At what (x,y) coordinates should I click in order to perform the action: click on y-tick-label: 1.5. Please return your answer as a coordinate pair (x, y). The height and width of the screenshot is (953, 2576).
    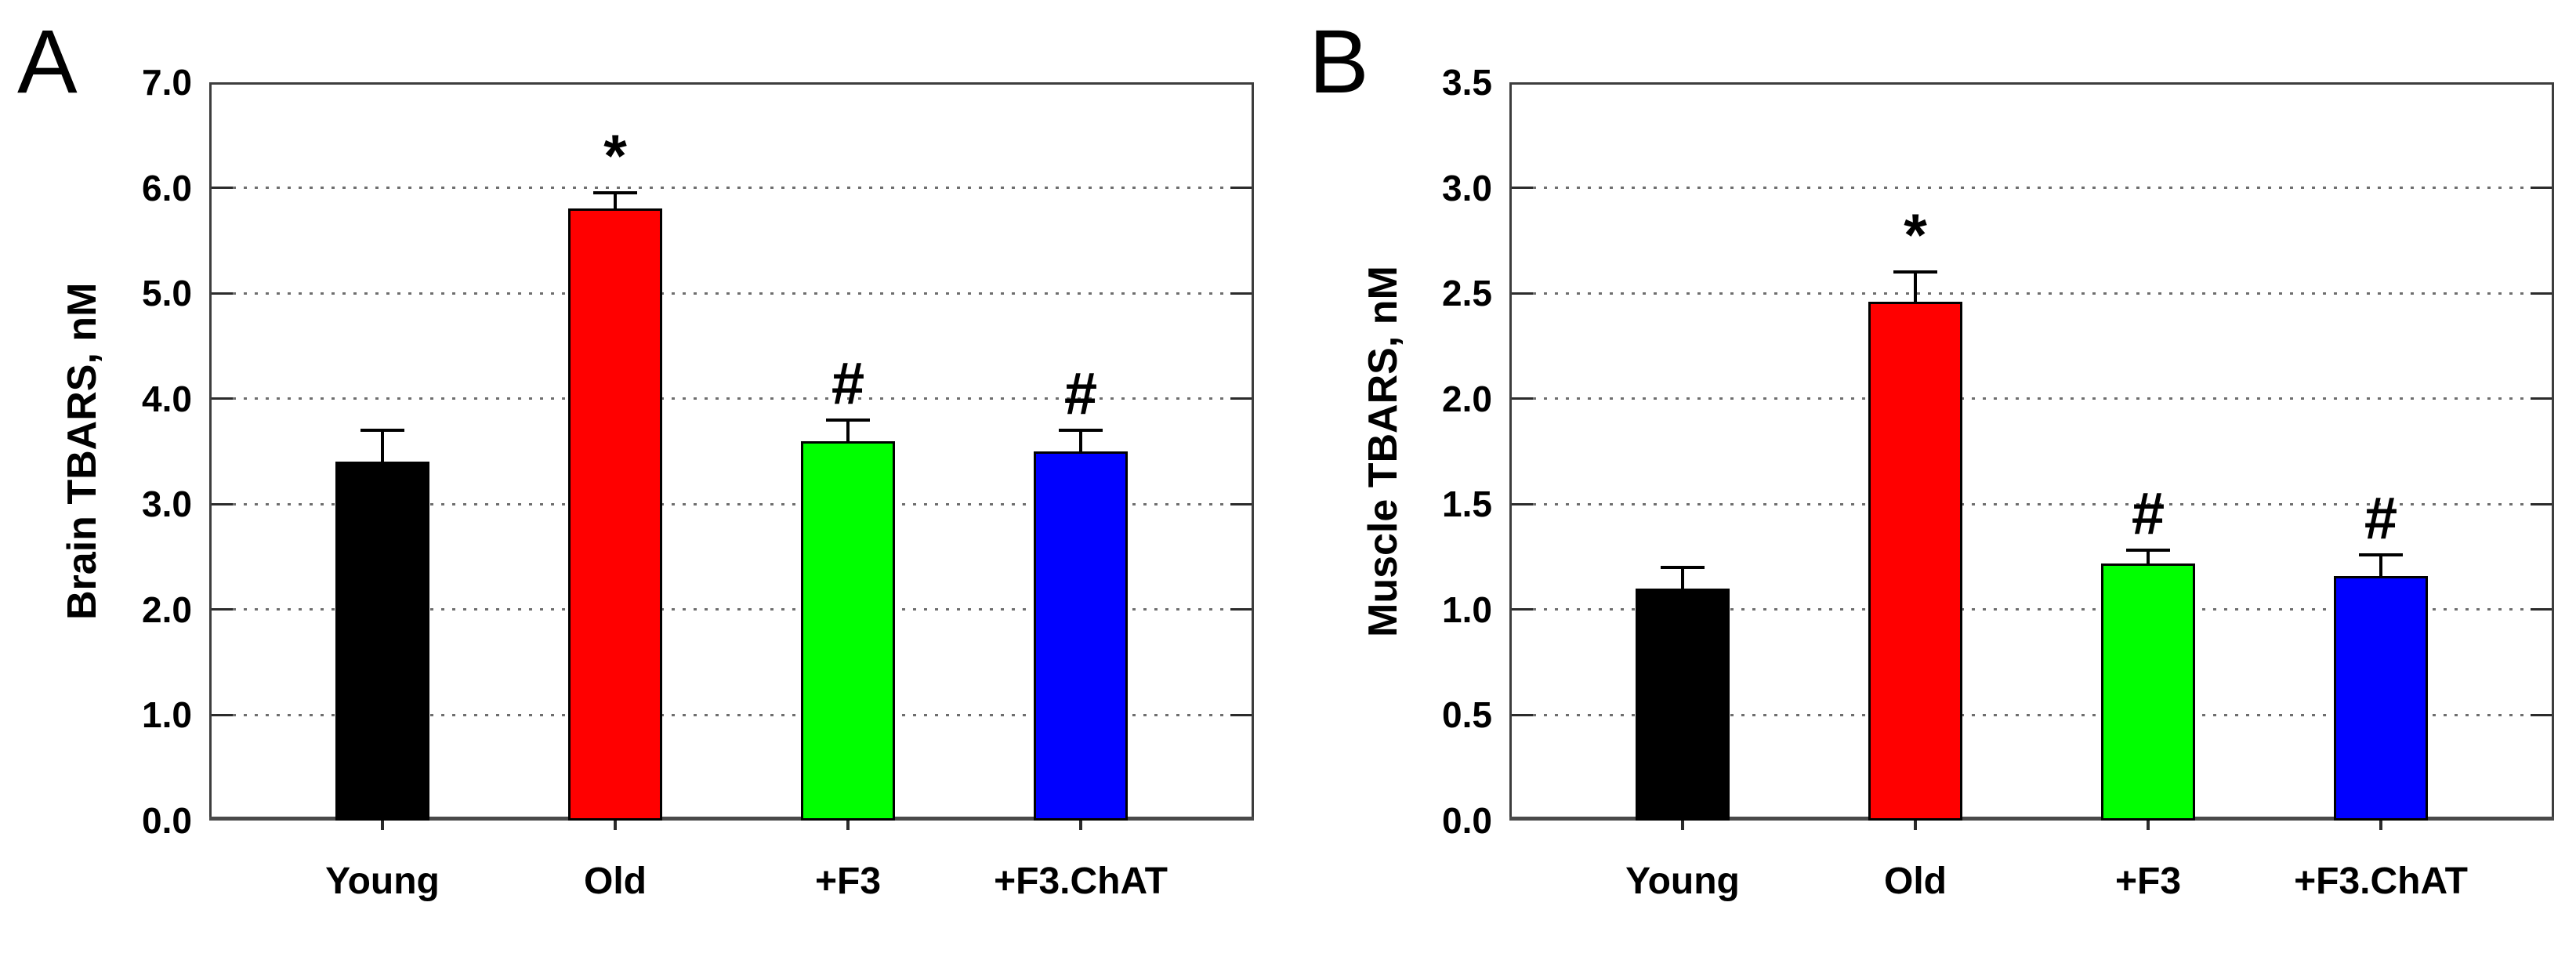
    Looking at the image, I should click on (1467, 504).